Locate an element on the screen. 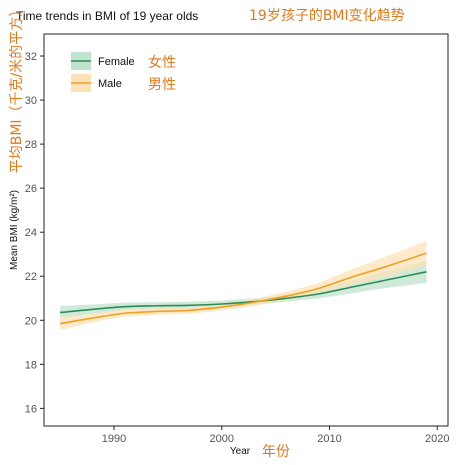 The height and width of the screenshot is (465, 462). line-male is located at coordinates (243, 288).